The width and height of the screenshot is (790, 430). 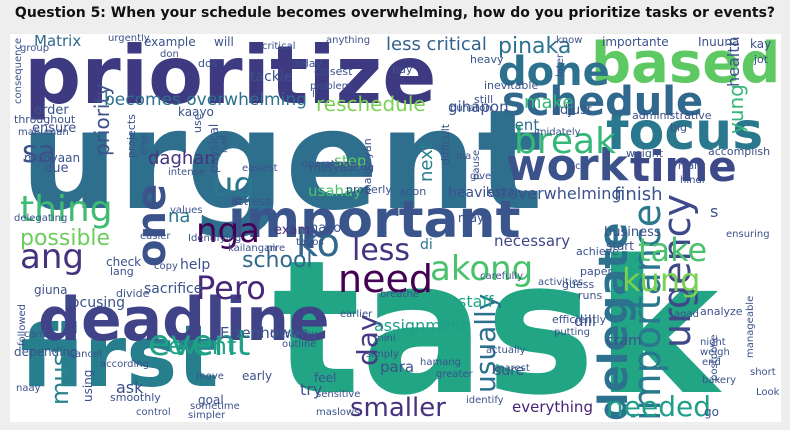 I want to click on word-matrix: Matrix, so click(x=58, y=42).